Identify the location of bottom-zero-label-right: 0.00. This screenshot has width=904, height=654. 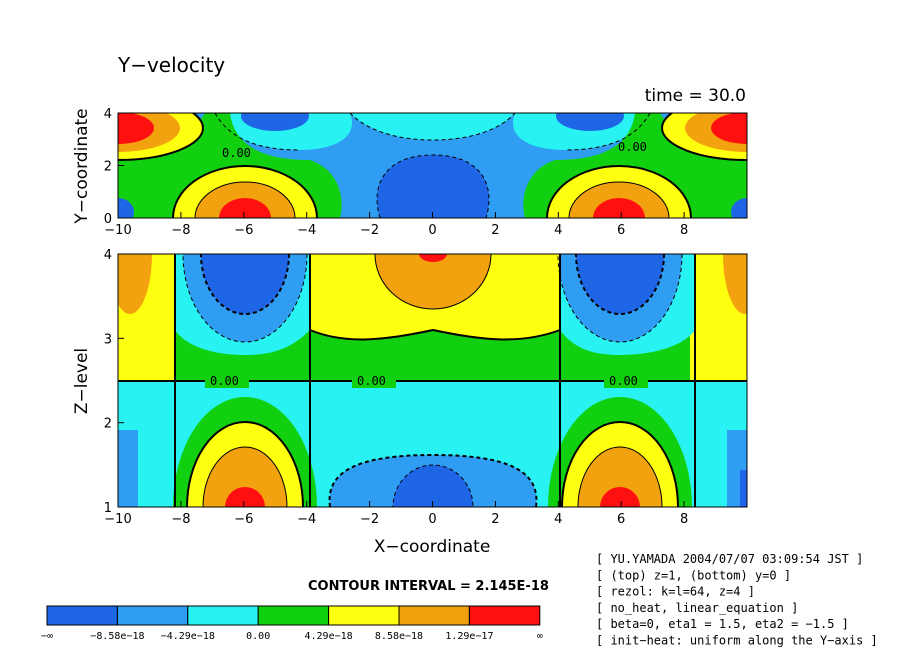
(623, 381).